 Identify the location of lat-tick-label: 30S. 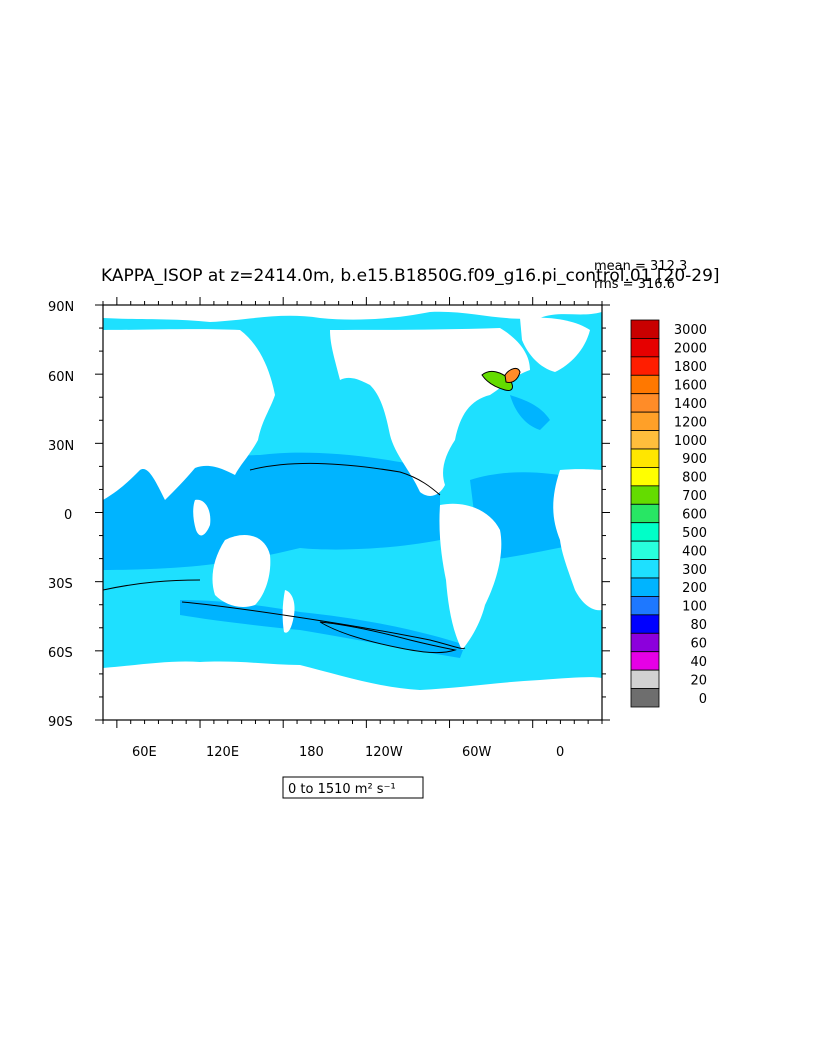
(60, 584).